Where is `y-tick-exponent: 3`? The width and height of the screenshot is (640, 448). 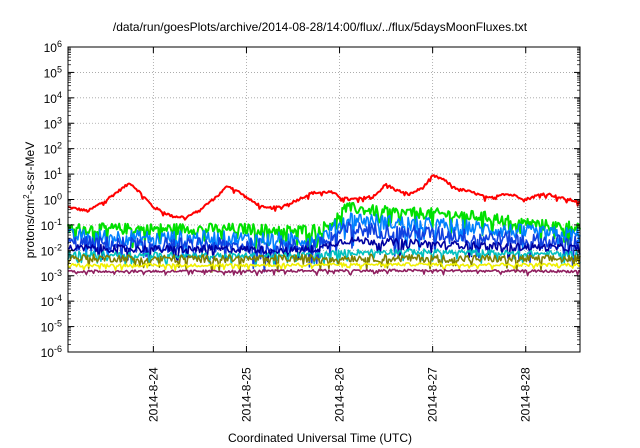
y-tick-exponent: 3 is located at coordinates (59, 120).